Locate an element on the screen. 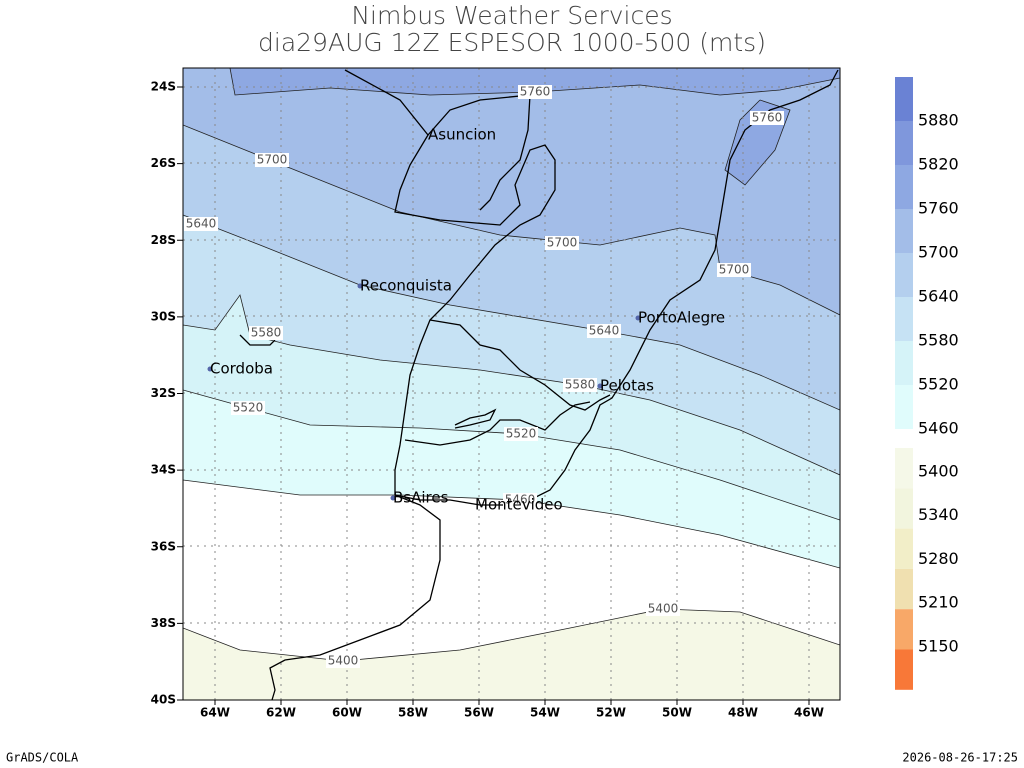 This screenshot has width=1024, height=768. lon-label: 54W is located at coordinates (545, 713).